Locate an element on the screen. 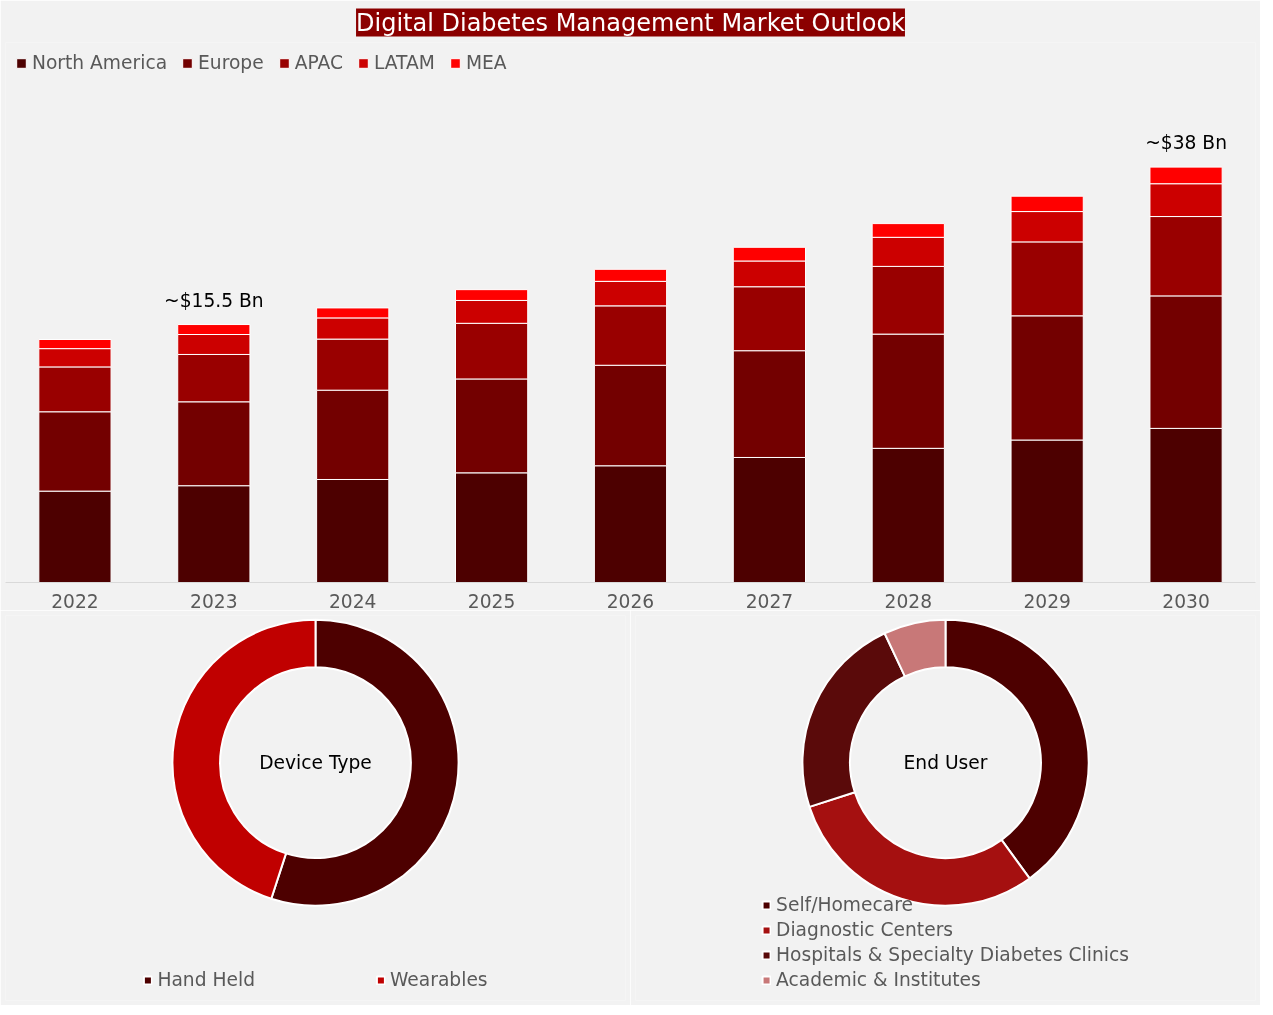 This screenshot has height=1015, width=1273. text: Device Type is located at coordinates (315, 763).